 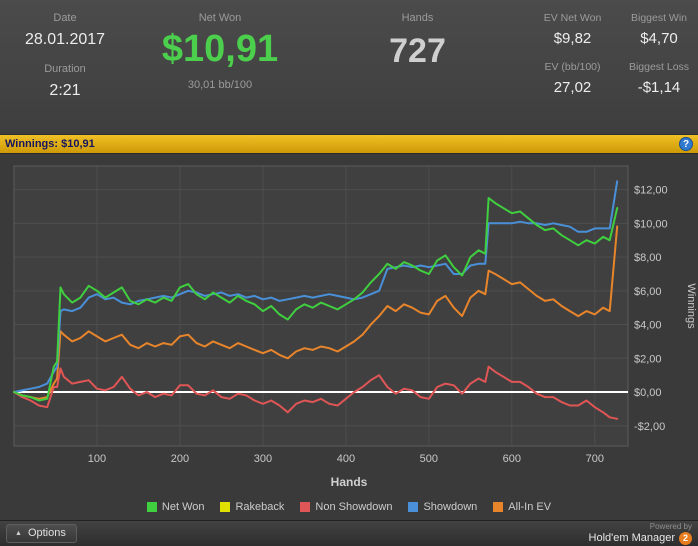 I want to click on brand-row: Hold'em Manager 2, so click(x=640, y=538).